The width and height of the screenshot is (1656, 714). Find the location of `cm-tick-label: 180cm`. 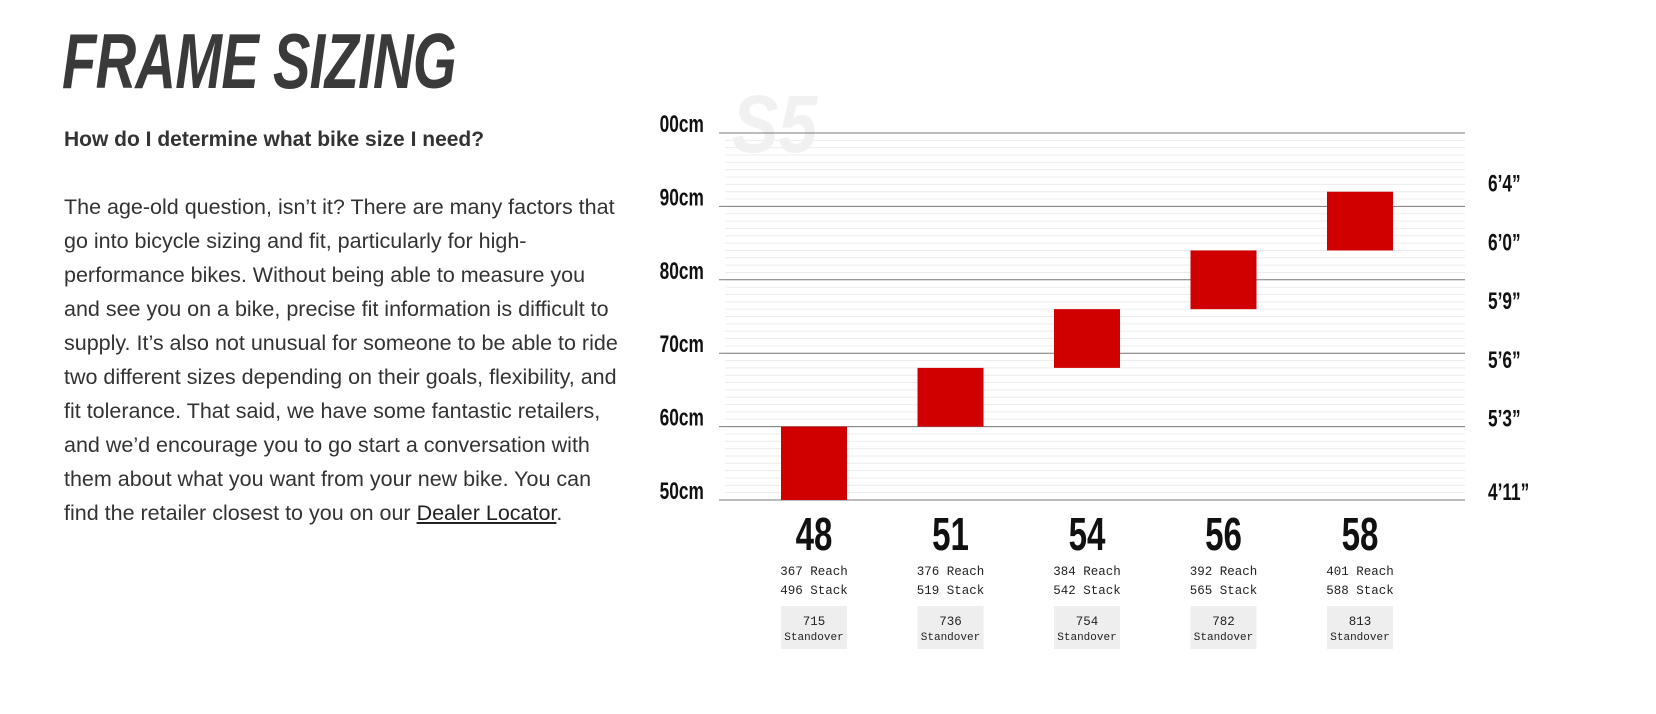

cm-tick-label: 180cm is located at coordinates (682, 271).